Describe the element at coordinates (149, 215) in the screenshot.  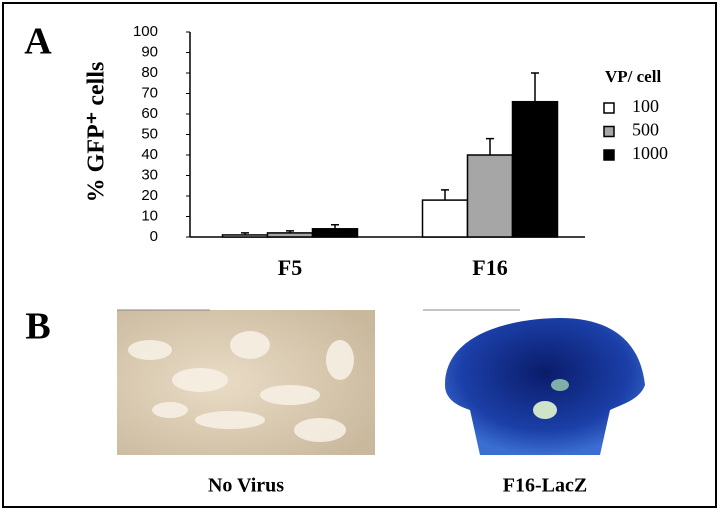
I see `y-tick-label: 10` at that location.